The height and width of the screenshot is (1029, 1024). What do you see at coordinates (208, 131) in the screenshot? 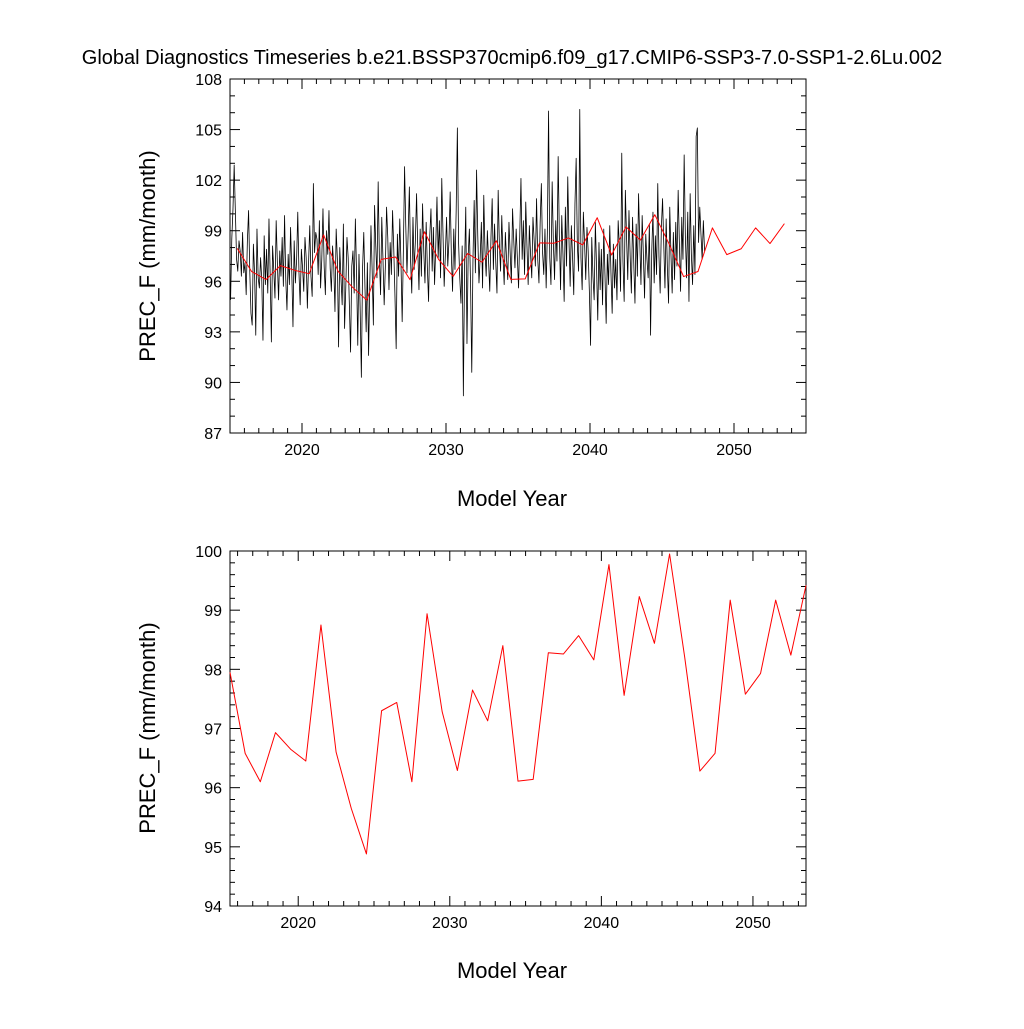
I see `y-tick-label: 105` at bounding box center [208, 131].